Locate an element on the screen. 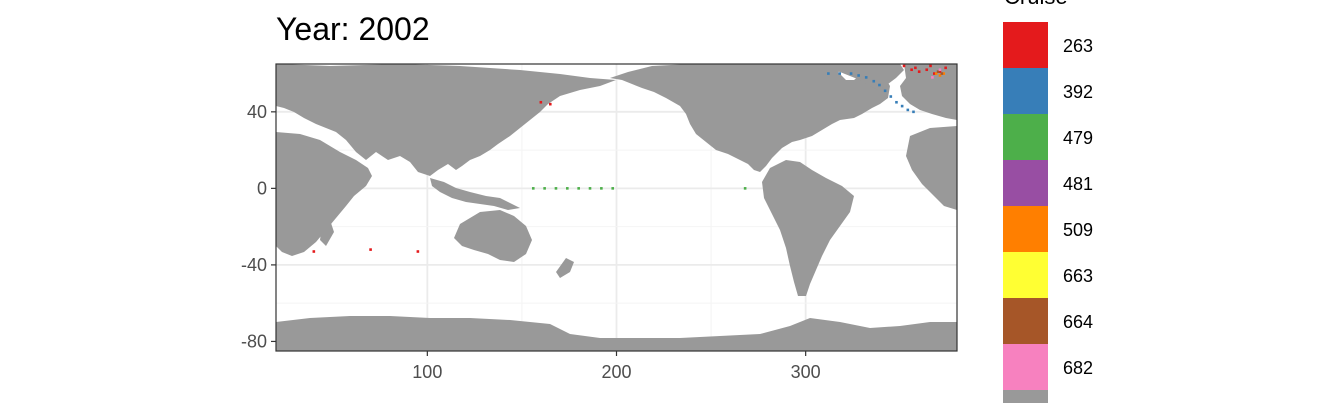  land-eurasia is located at coordinates (446, 120).